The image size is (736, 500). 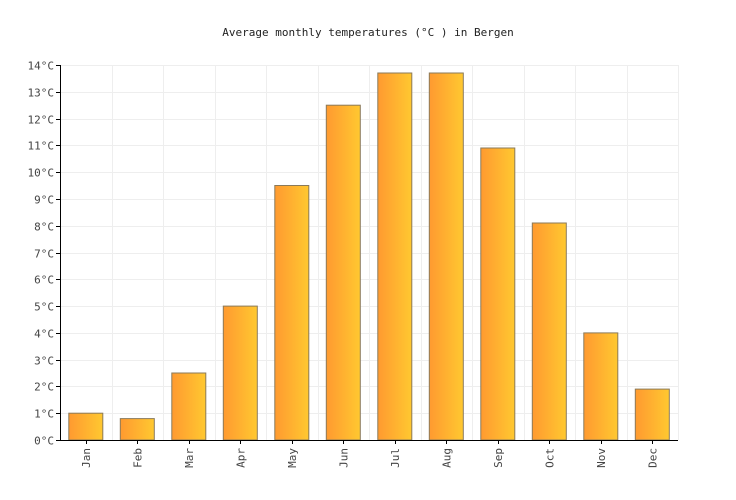 What do you see at coordinates (240, 373) in the screenshot?
I see `bar-apr` at bounding box center [240, 373].